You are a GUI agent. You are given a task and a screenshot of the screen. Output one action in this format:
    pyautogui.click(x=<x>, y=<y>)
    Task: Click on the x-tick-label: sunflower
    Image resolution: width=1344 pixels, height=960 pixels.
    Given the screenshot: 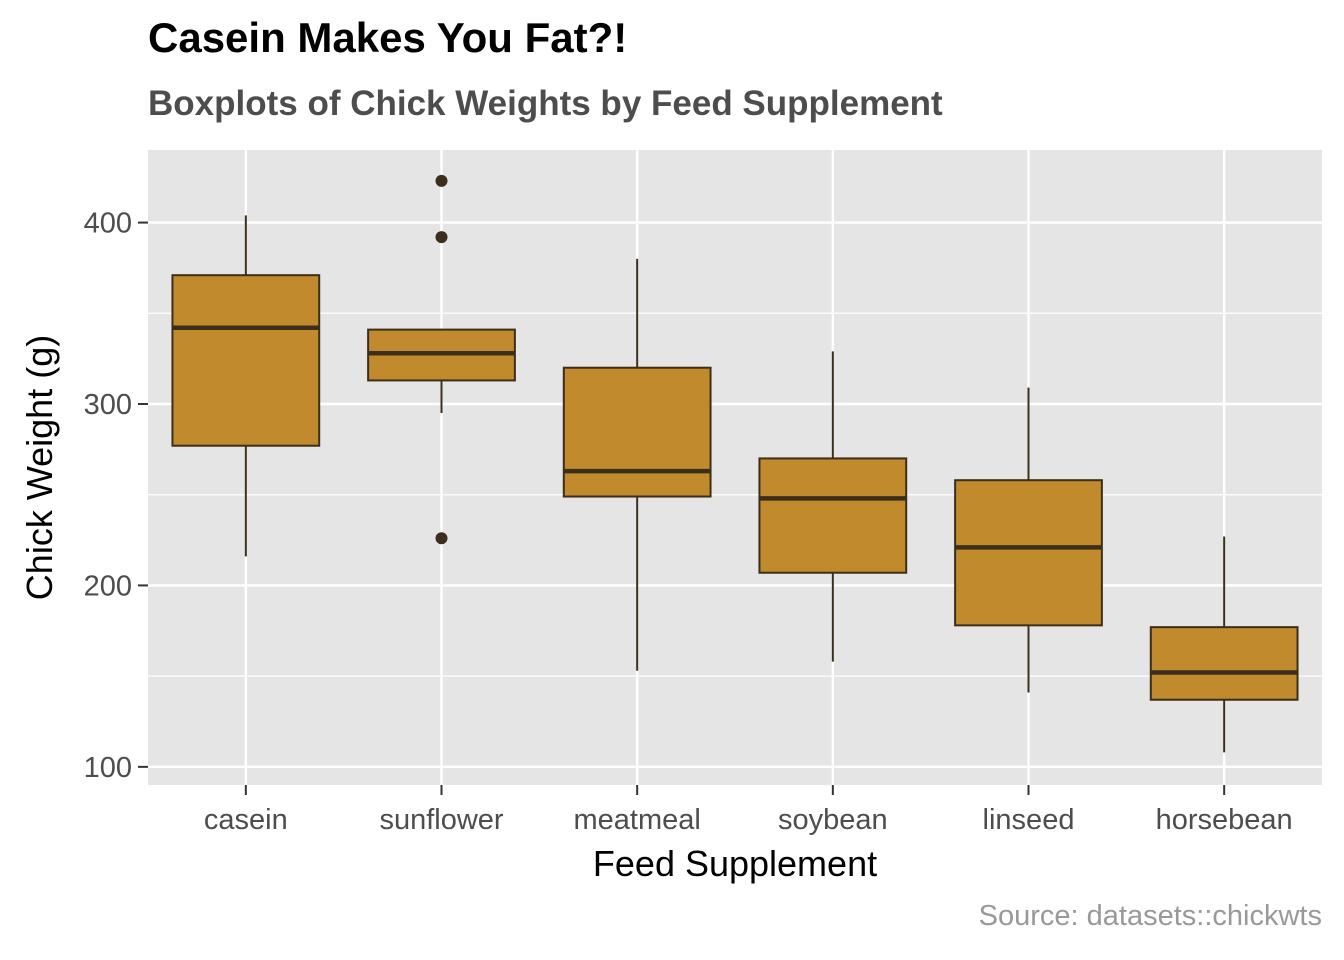 What is the action you would take?
    pyautogui.click(x=441, y=820)
    